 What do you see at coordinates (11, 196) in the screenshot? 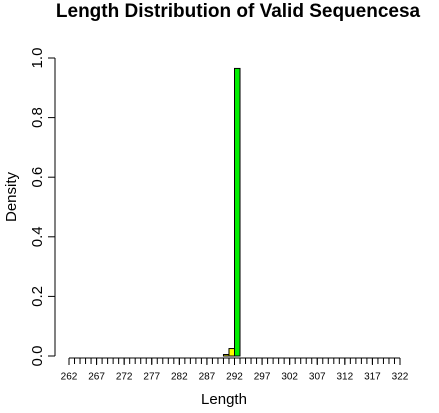
I see `y-axis-label: Density` at bounding box center [11, 196].